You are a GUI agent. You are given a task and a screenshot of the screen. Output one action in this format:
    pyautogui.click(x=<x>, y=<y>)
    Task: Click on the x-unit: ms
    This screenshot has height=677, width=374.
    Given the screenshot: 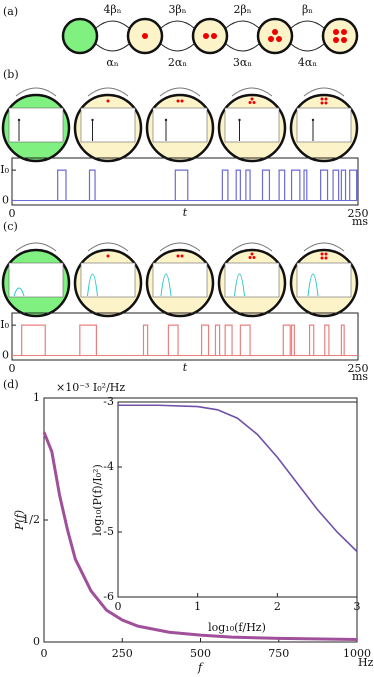 What is the action you would take?
    pyautogui.click(x=360, y=376)
    